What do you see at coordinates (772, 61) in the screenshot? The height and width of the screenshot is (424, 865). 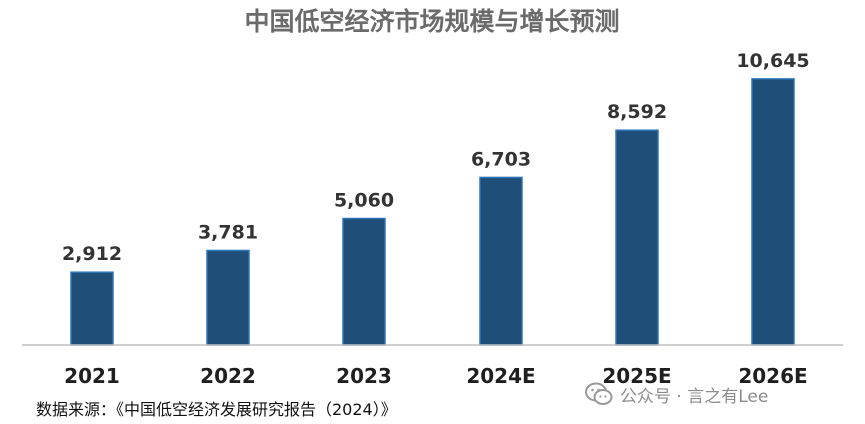 I see `data-label-2026e: 10,645` at bounding box center [772, 61].